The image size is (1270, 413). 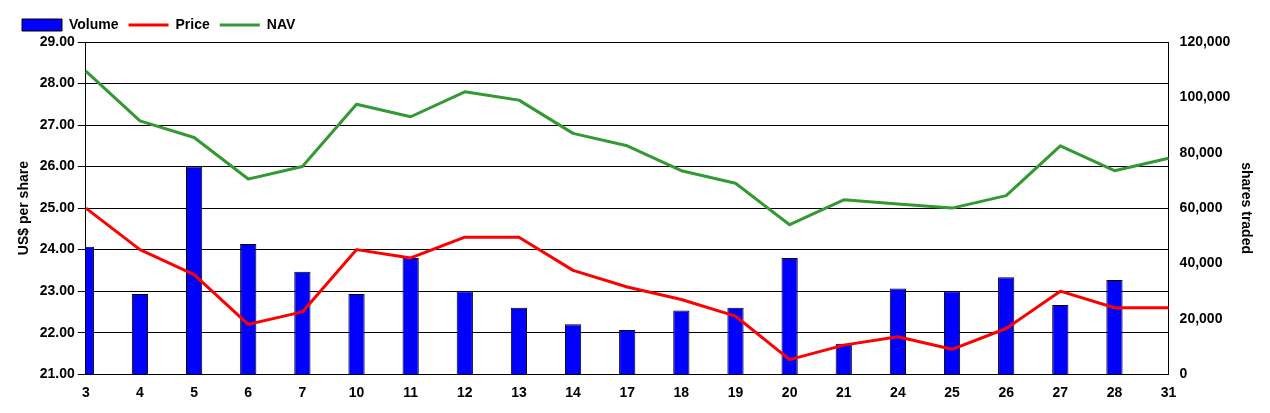 What do you see at coordinates (1201, 262) in the screenshot?
I see `y2-tick-label: 40,000` at bounding box center [1201, 262].